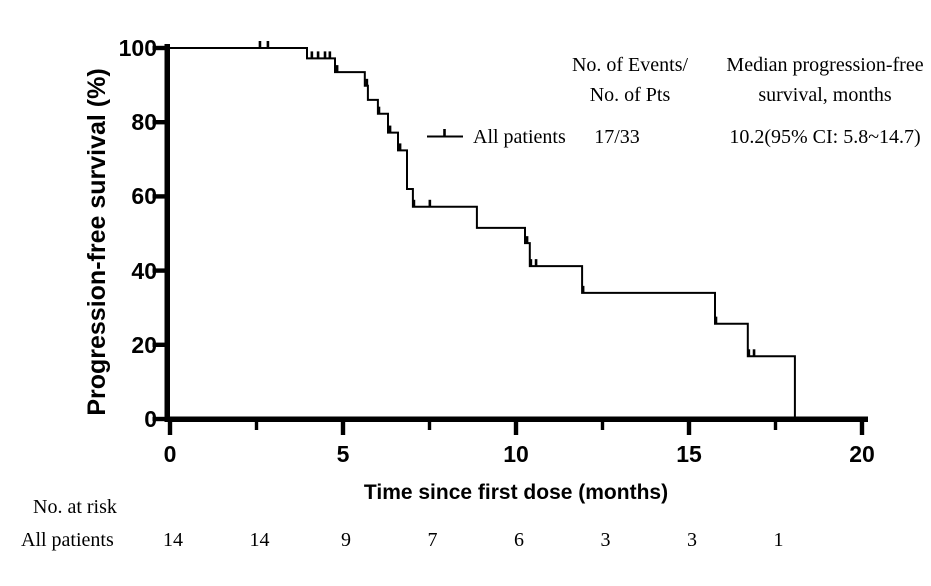  I want to click on at-risk-count: 6, so click(519, 540).